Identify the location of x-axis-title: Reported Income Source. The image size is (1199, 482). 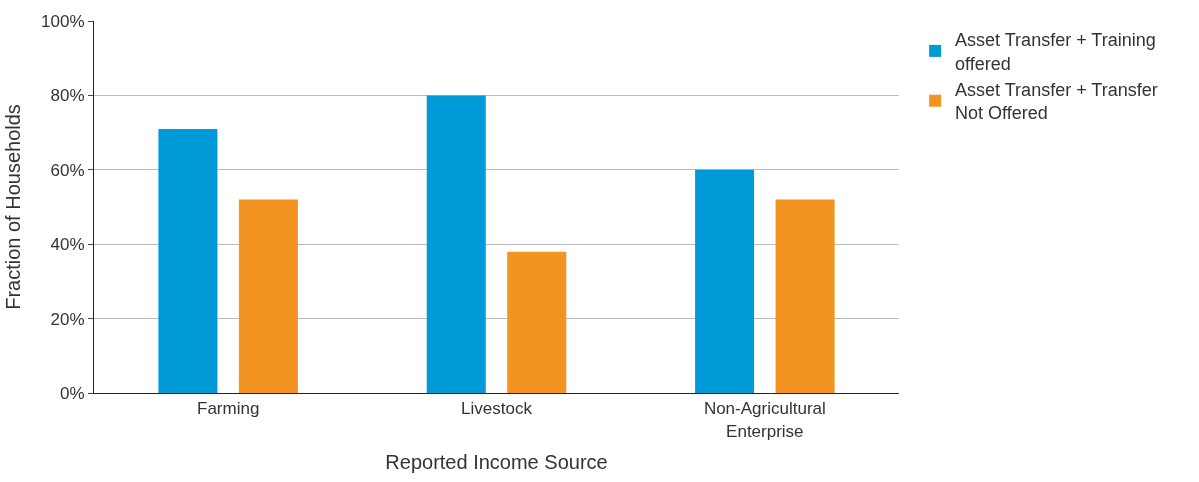
(496, 462).